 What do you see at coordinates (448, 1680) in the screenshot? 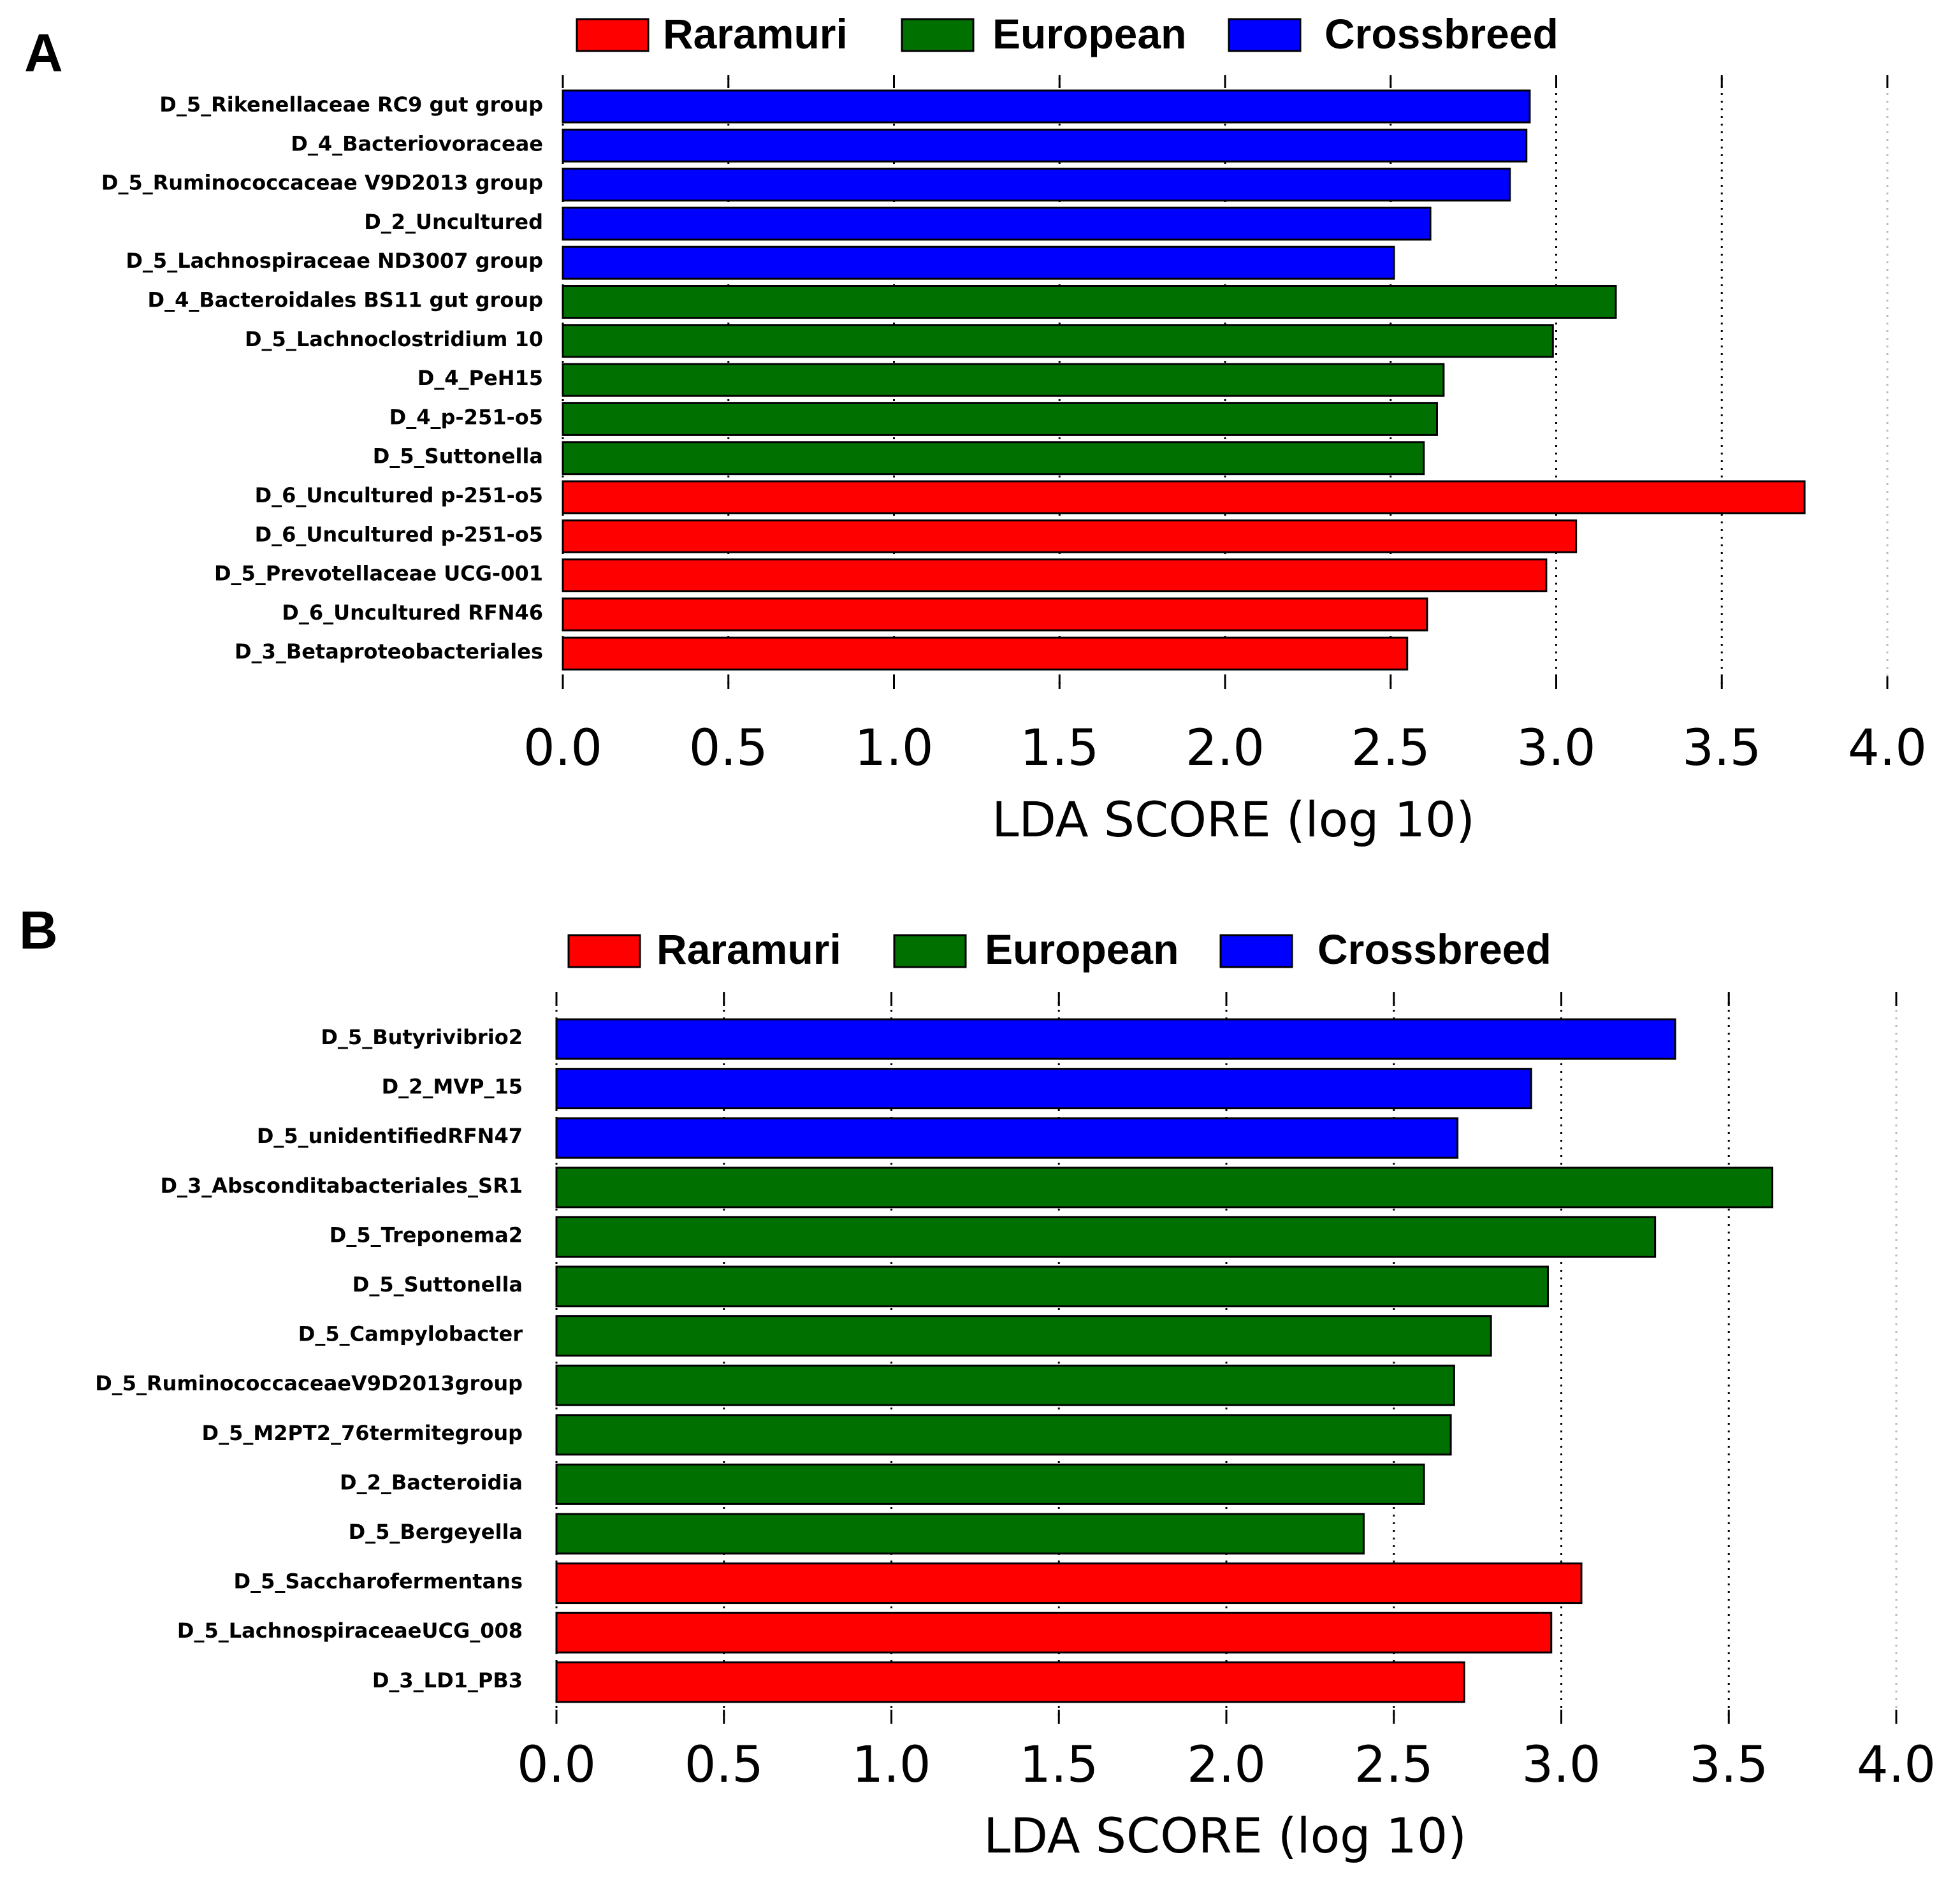
I see `category-label: D_3_LD1_PB3` at bounding box center [448, 1680].